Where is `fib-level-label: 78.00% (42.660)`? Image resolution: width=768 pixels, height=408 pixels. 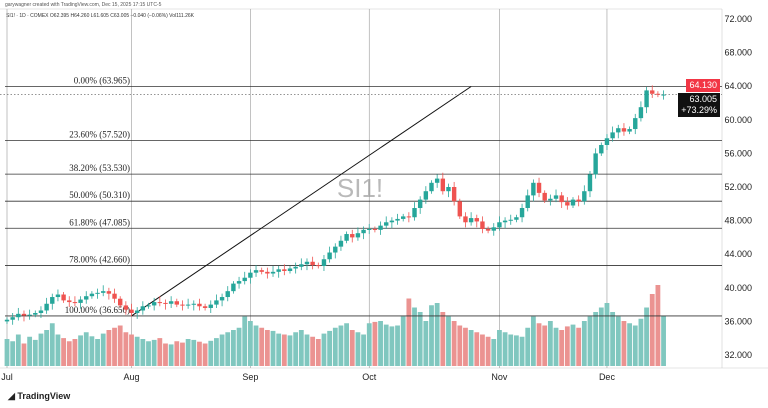
fib-level-label: 78.00% (42.660) is located at coordinates (99, 259).